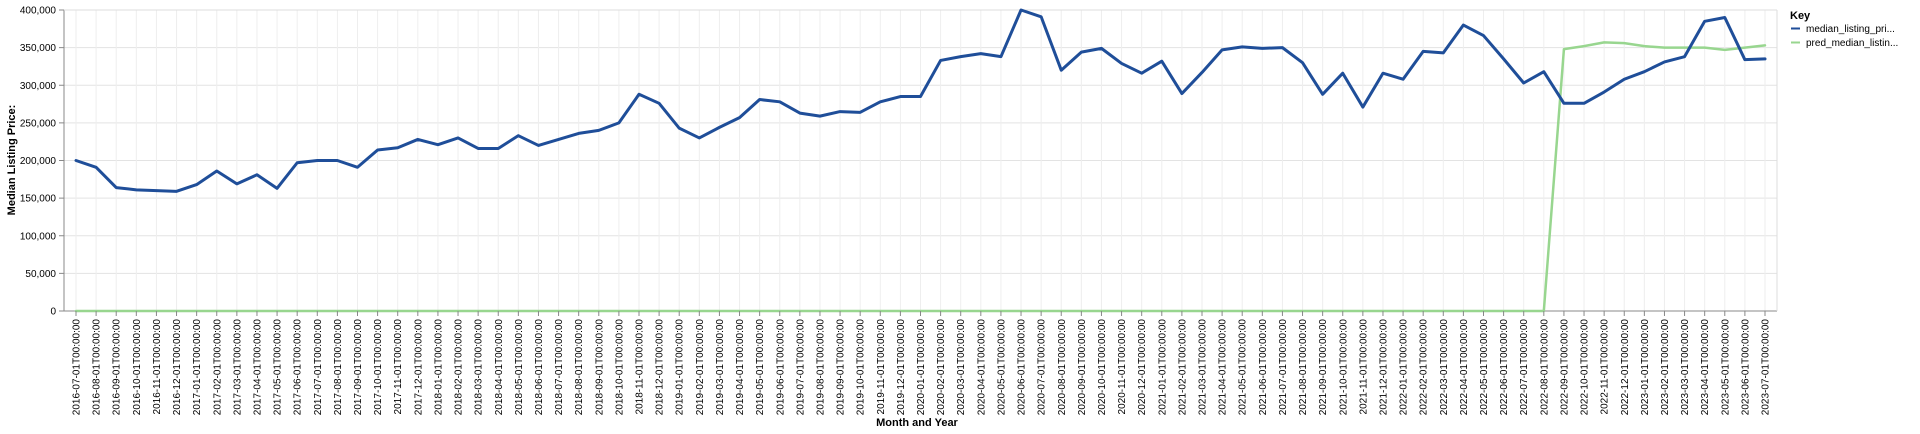 This screenshot has width=1920, height=434. Describe the element at coordinates (77, 367) in the screenshot. I see `x-tick-label: 2016-07-01T00:00:00` at that location.